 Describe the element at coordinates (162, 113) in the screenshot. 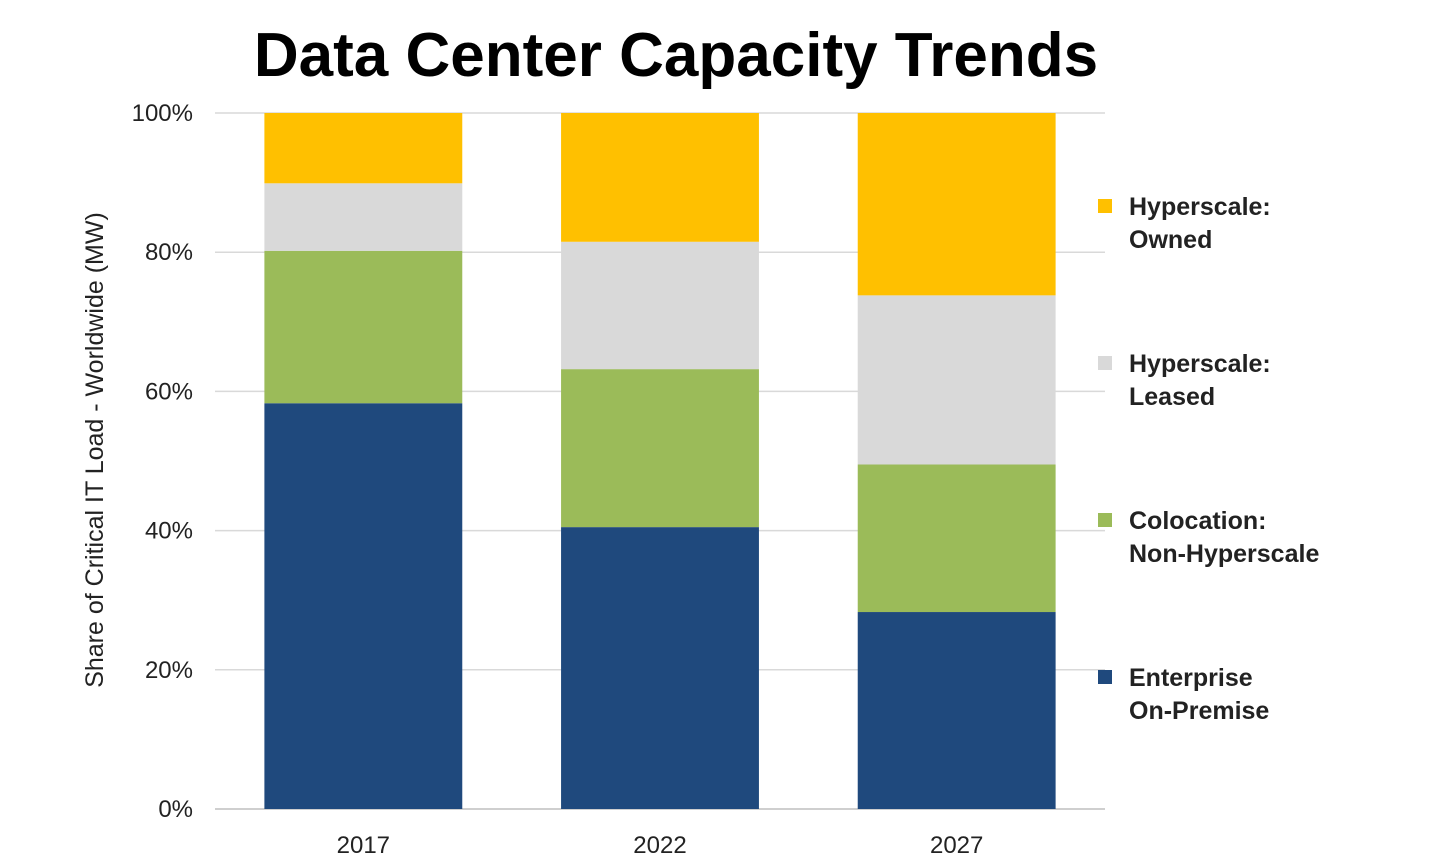

I see `y-tick-label: 100%` at that location.